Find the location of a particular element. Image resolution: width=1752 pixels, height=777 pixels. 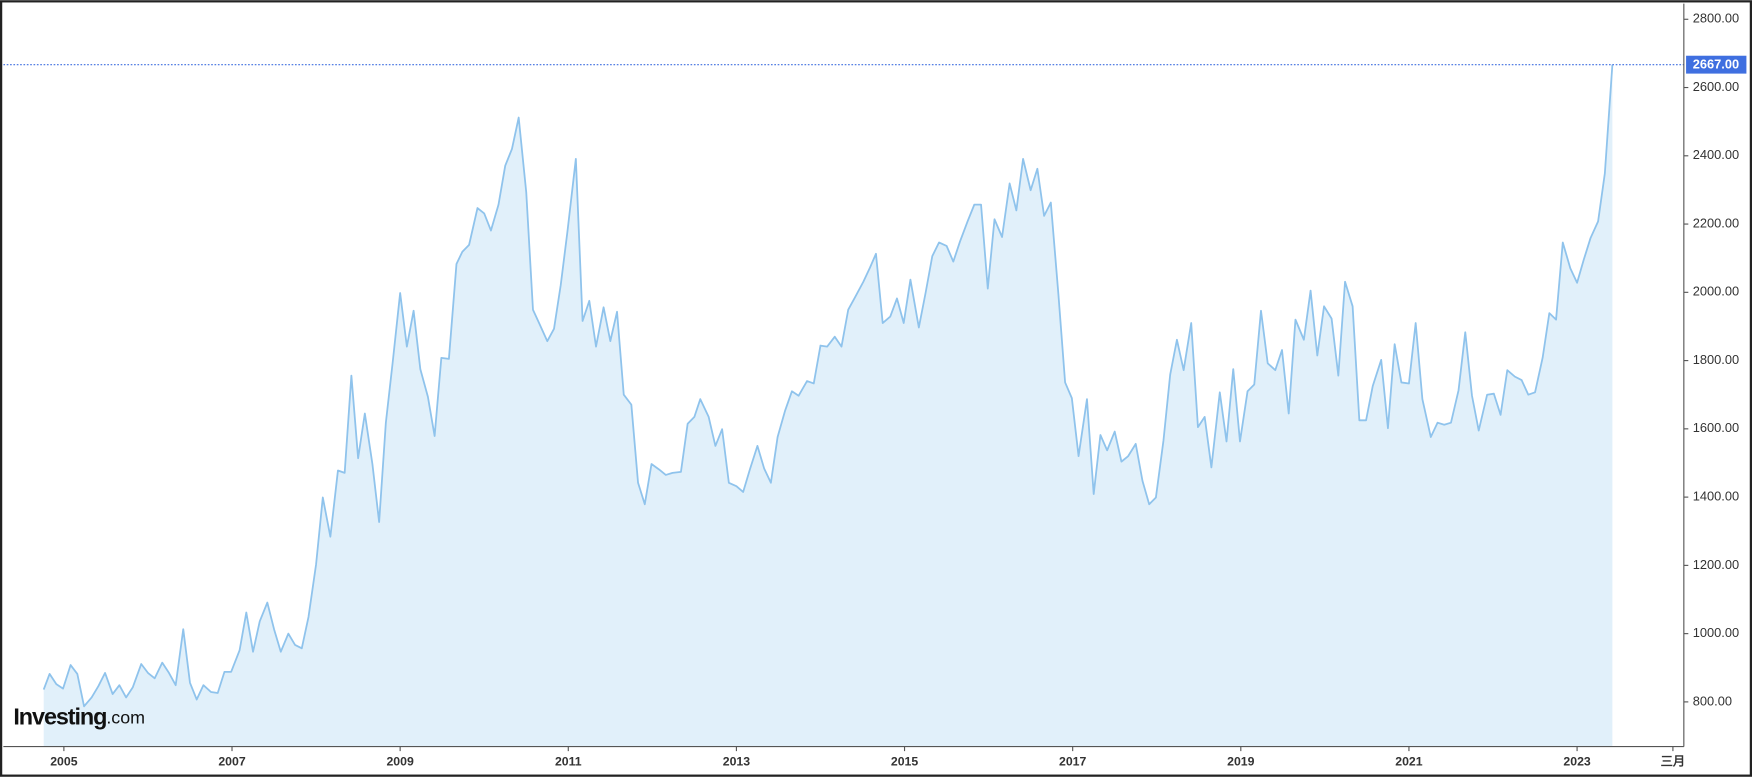

x-tick-label: 2019 is located at coordinates (1240, 762).